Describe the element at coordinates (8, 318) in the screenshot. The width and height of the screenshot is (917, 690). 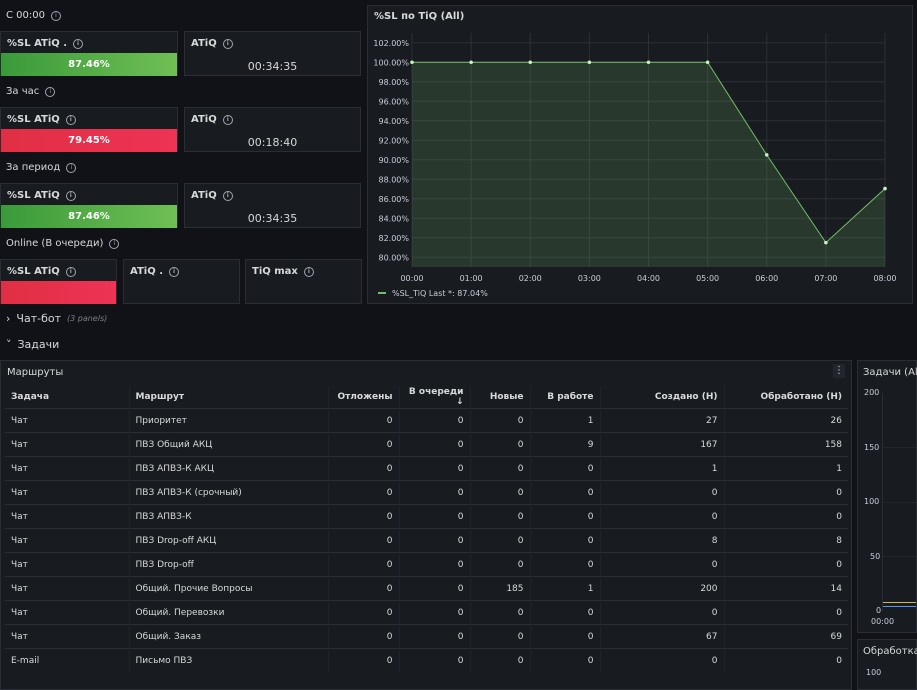
I see `chevron-right-icon: ›` at that location.